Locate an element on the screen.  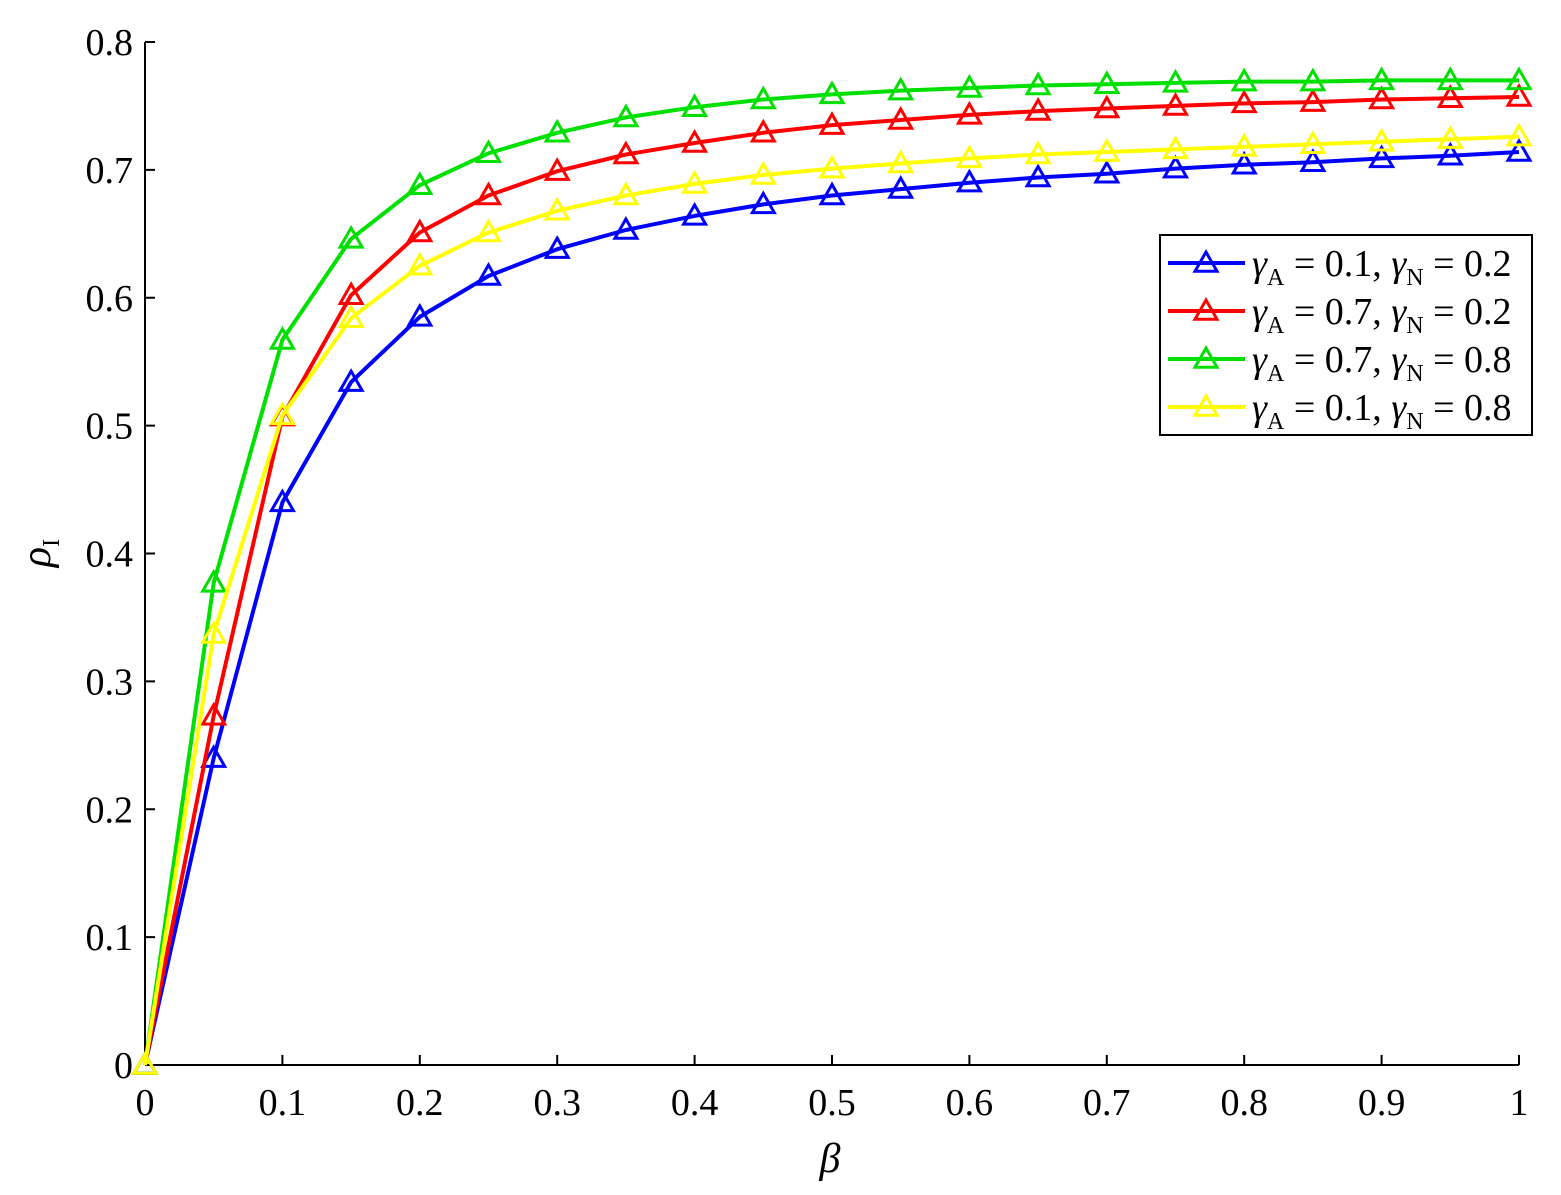
x-tick-label: 0.8 is located at coordinates (1244, 1103).